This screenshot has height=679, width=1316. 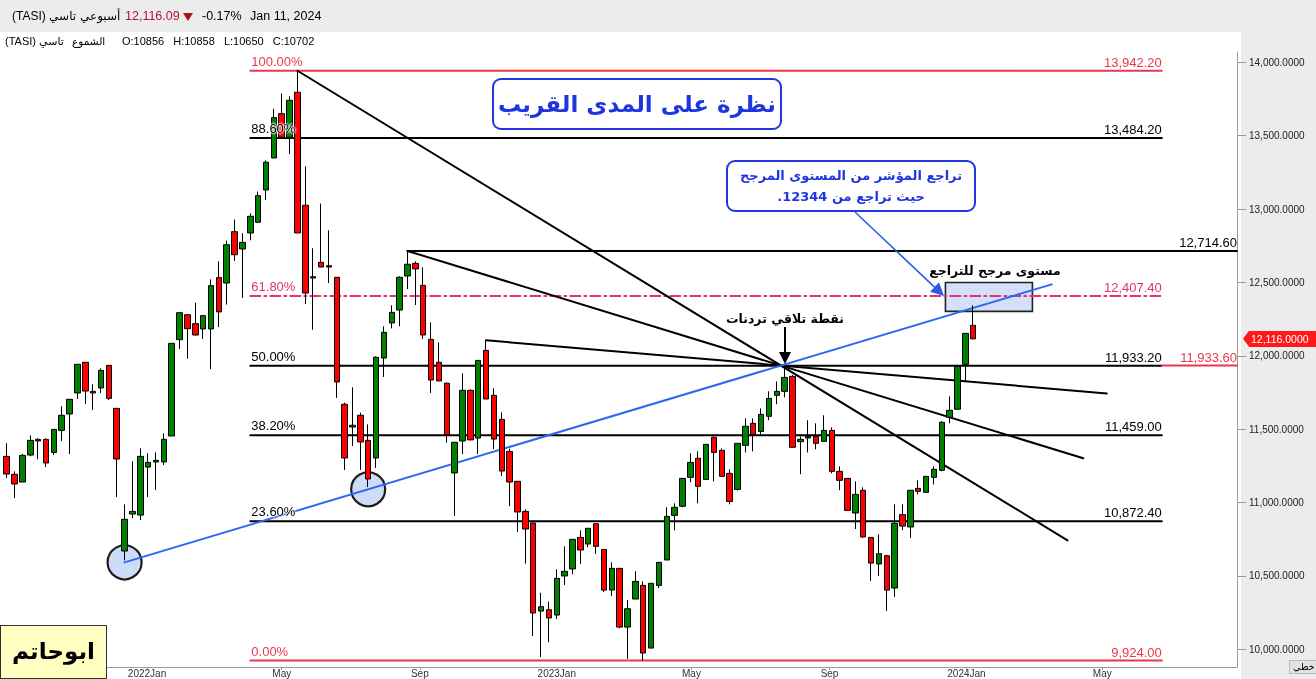 What do you see at coordinates (1208, 357) in the screenshot?
I see `data-label: 11,933.60` at bounding box center [1208, 357].